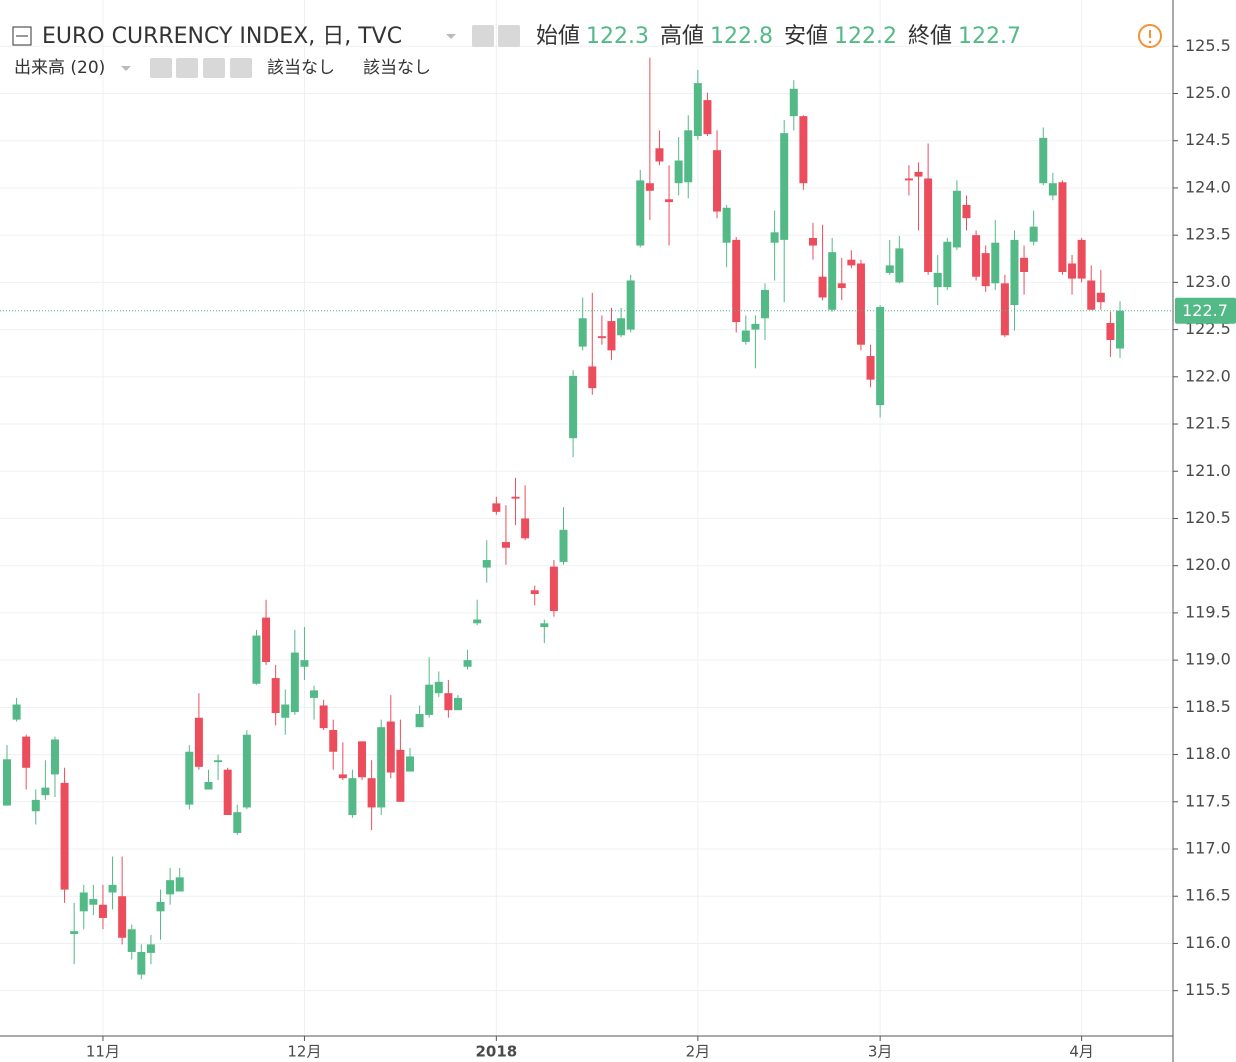  Describe the element at coordinates (1150, 36) in the screenshot. I see `alert-icon` at that location.